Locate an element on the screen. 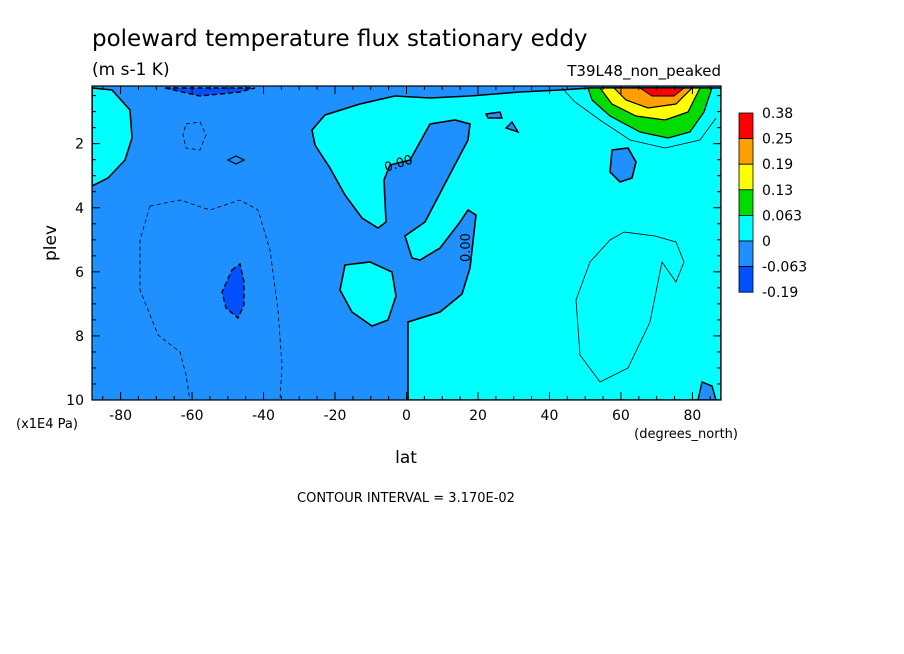  y-axis-label: plev is located at coordinates (51, 243).